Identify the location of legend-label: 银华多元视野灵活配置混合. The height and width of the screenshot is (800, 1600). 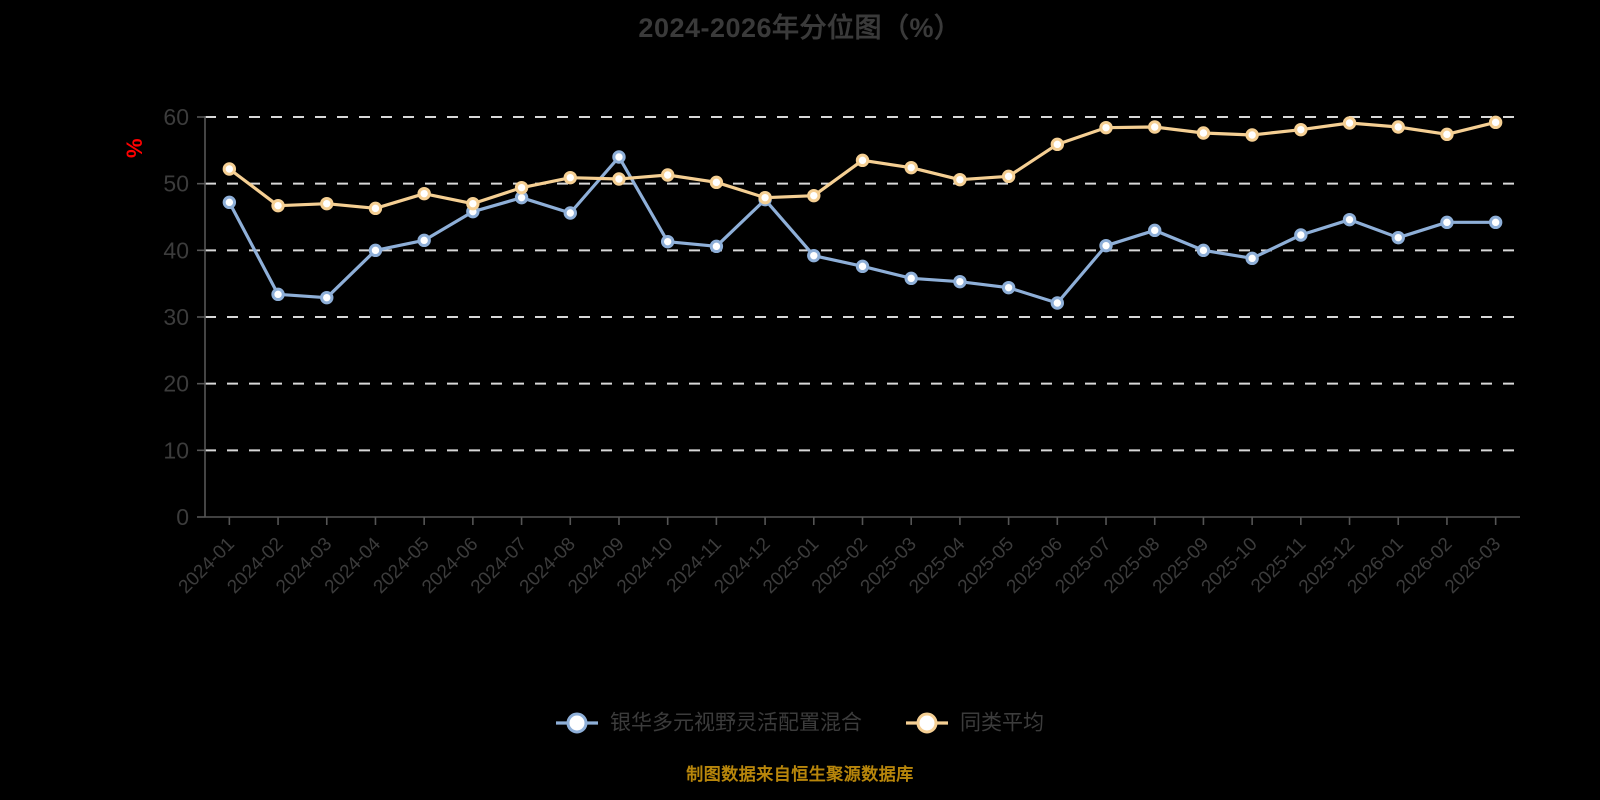
(736, 723).